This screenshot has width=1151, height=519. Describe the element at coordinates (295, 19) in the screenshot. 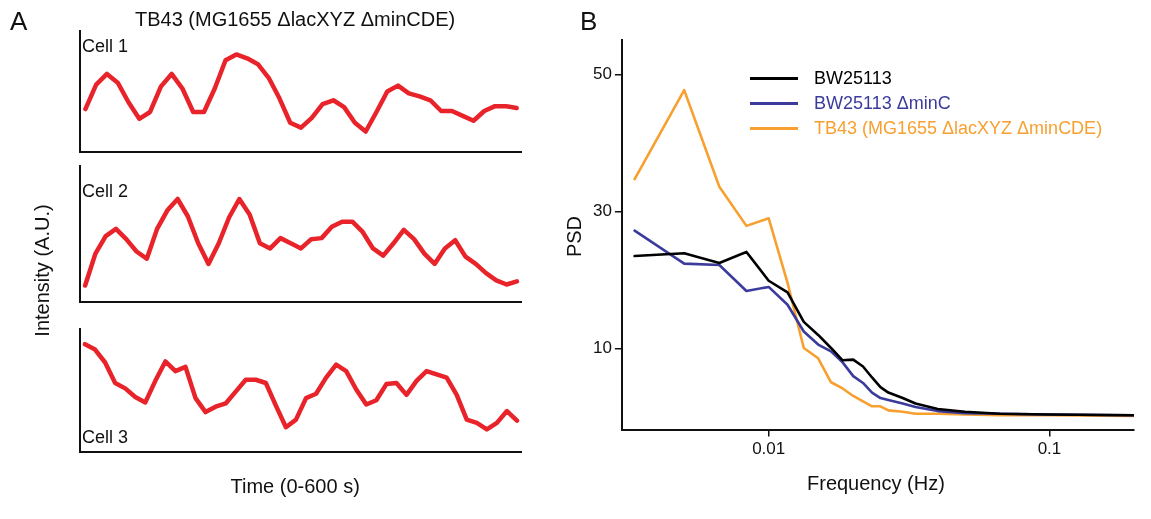

I see `chart-title: TB43 (MG1655 ΔlacXYZ ΔminCDE)` at that location.